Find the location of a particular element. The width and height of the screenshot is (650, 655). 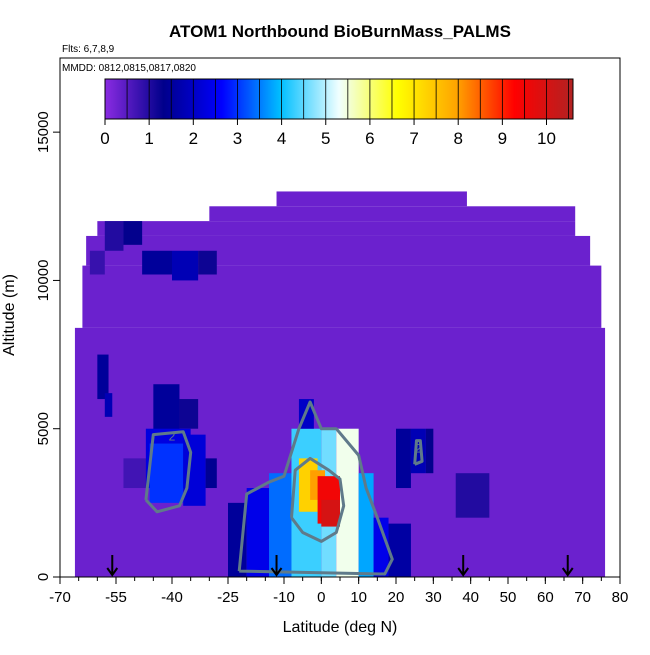

x-tick-label: 40 is located at coordinates (470, 597).